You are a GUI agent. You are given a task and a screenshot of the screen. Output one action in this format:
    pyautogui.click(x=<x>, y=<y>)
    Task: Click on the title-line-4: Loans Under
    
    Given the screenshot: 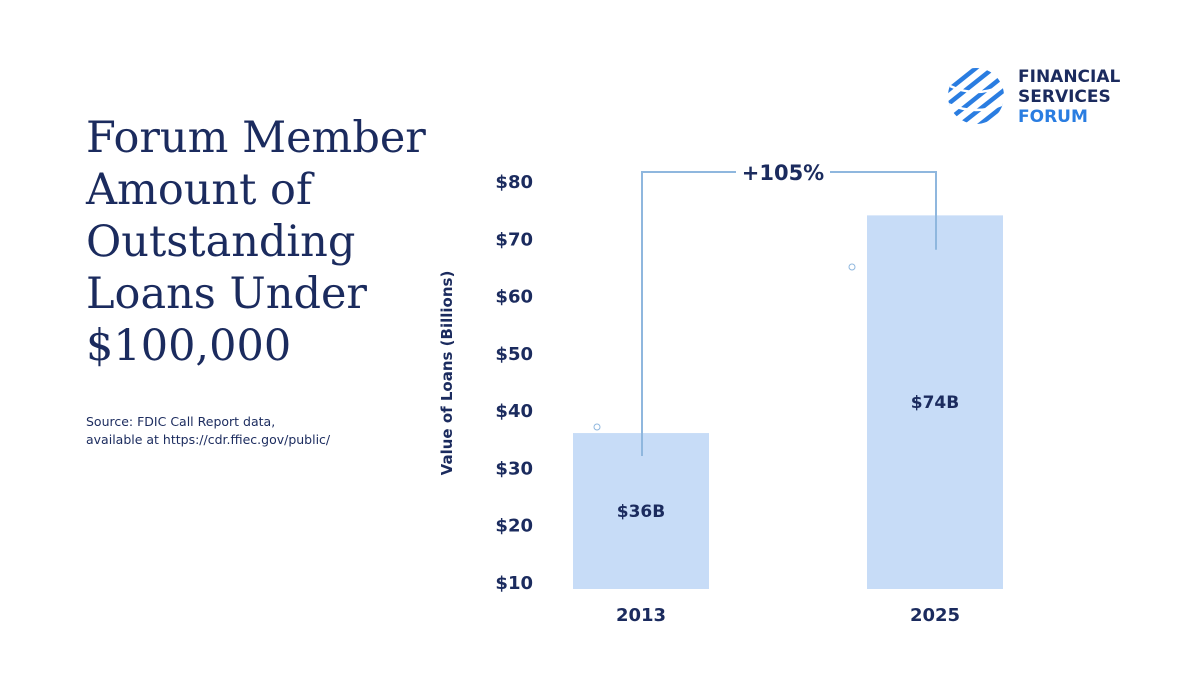 What is the action you would take?
    pyautogui.click(x=226, y=294)
    